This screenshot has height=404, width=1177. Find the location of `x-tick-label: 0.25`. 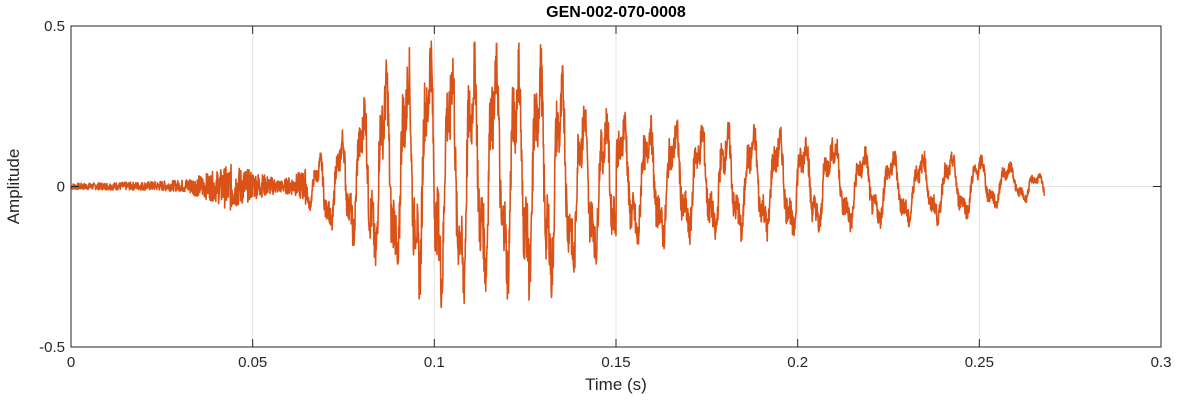

x-tick-label: 0.25 is located at coordinates (979, 362).